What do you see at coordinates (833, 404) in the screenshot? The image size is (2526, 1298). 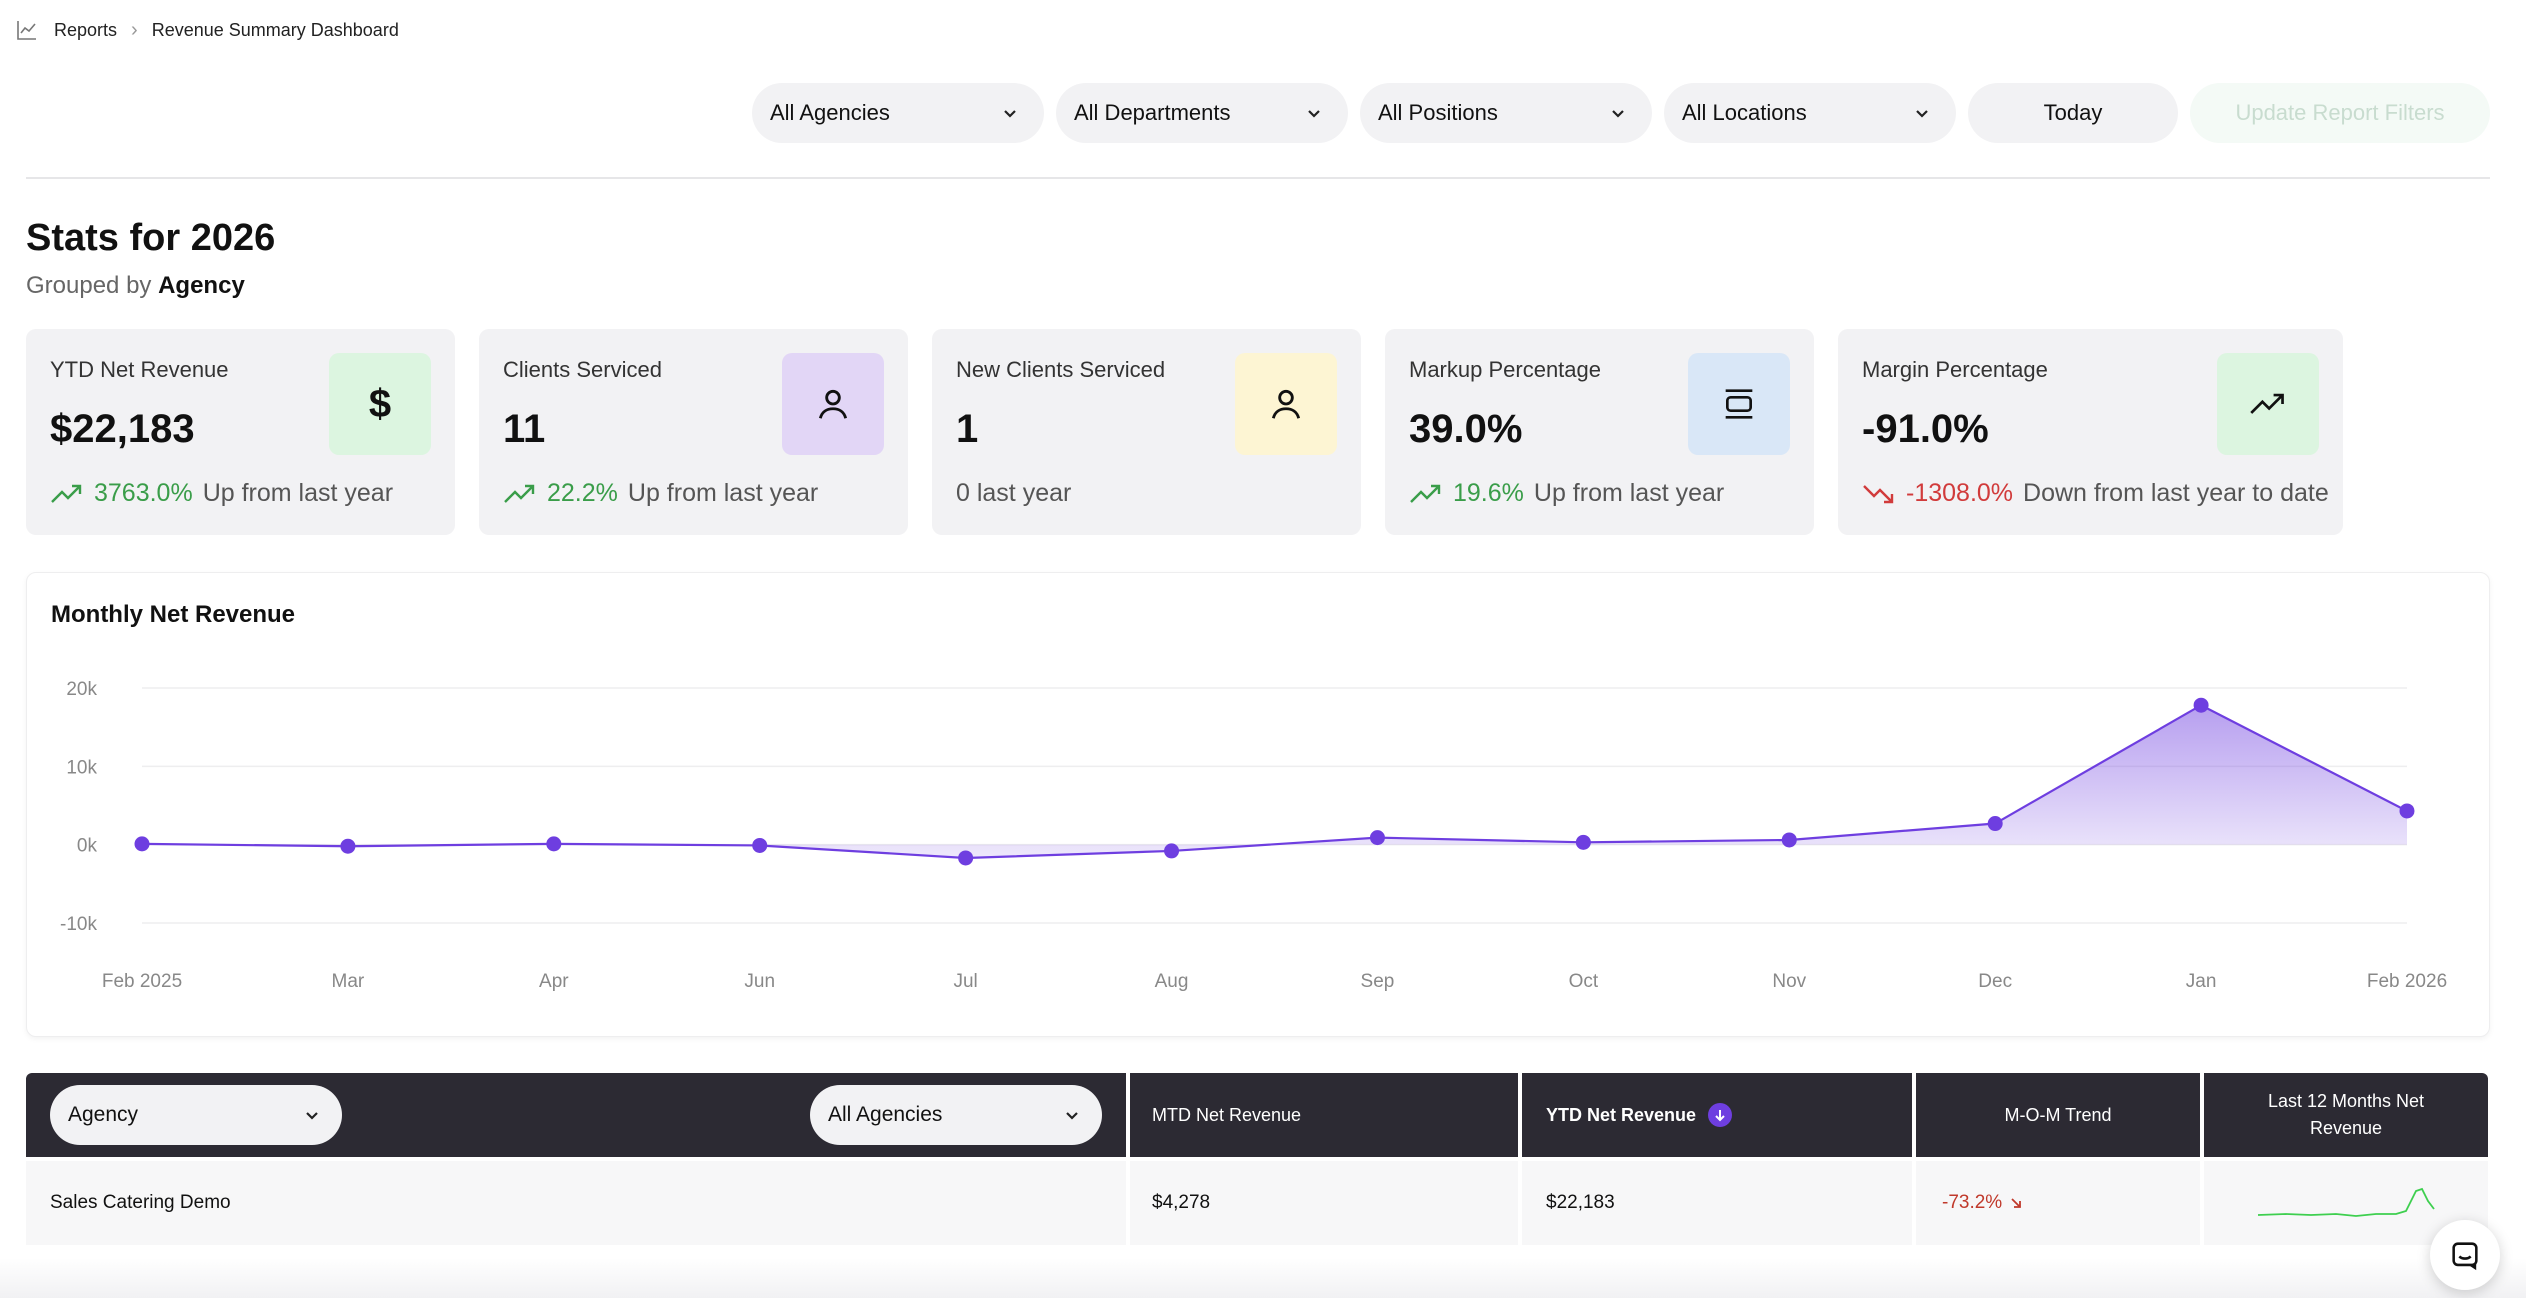 I see `user-icon` at bounding box center [833, 404].